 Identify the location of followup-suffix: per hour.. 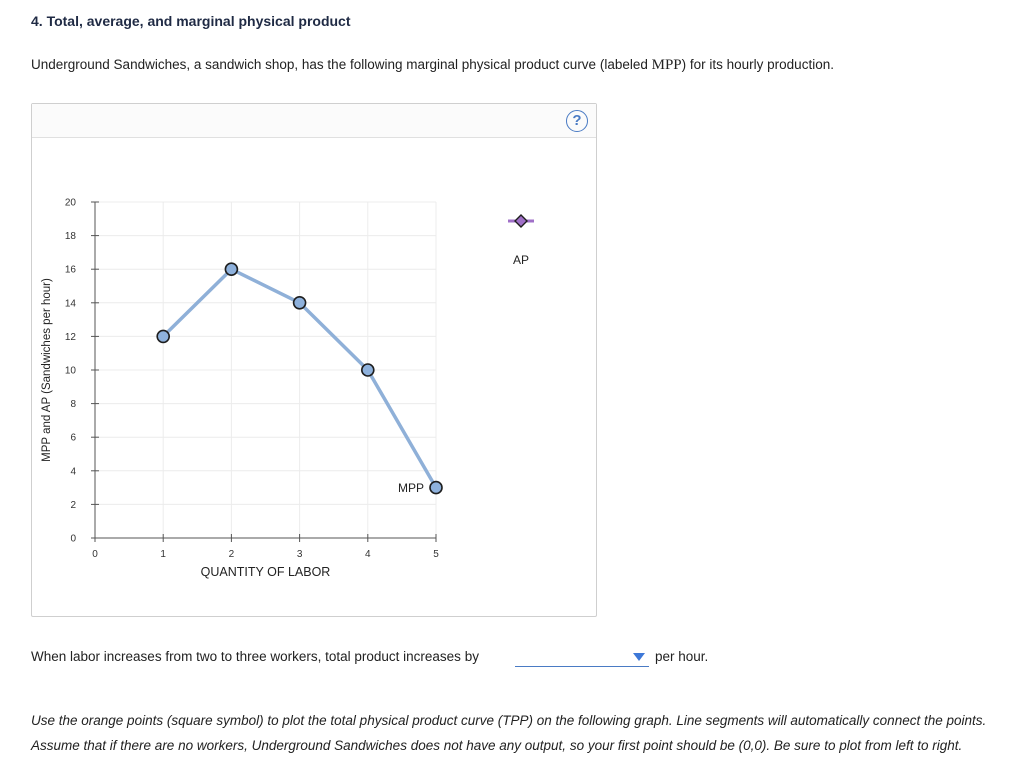
(682, 656).